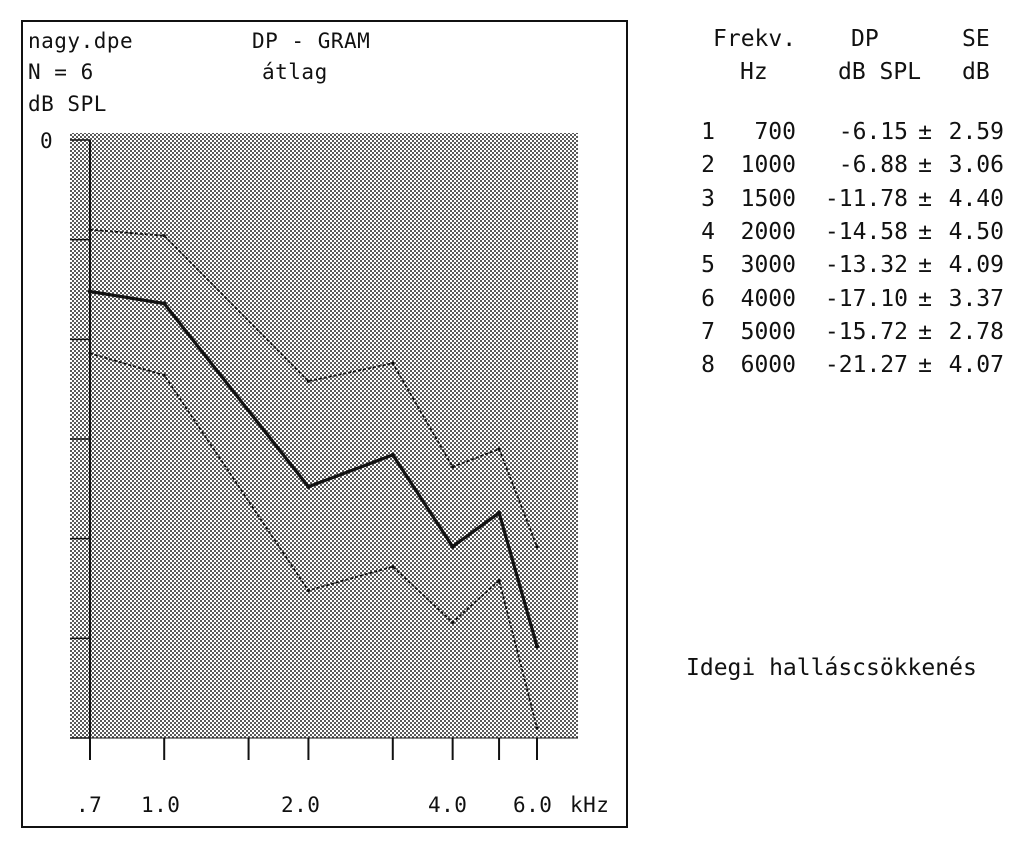 The image size is (1024, 865). Describe the element at coordinates (768, 265) in the screenshot. I see `row-frequency: 3000` at that location.